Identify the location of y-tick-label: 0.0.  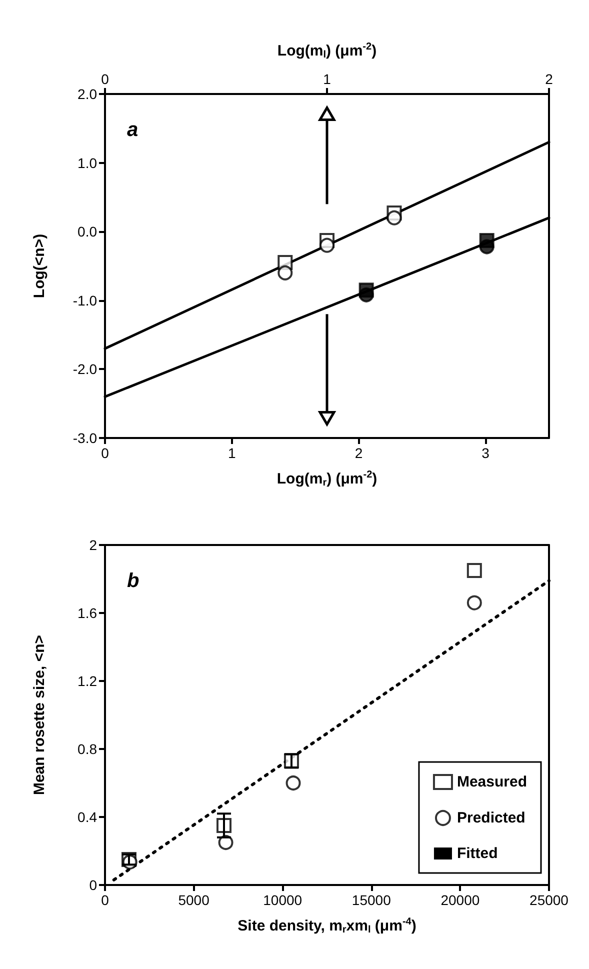
(88, 232).